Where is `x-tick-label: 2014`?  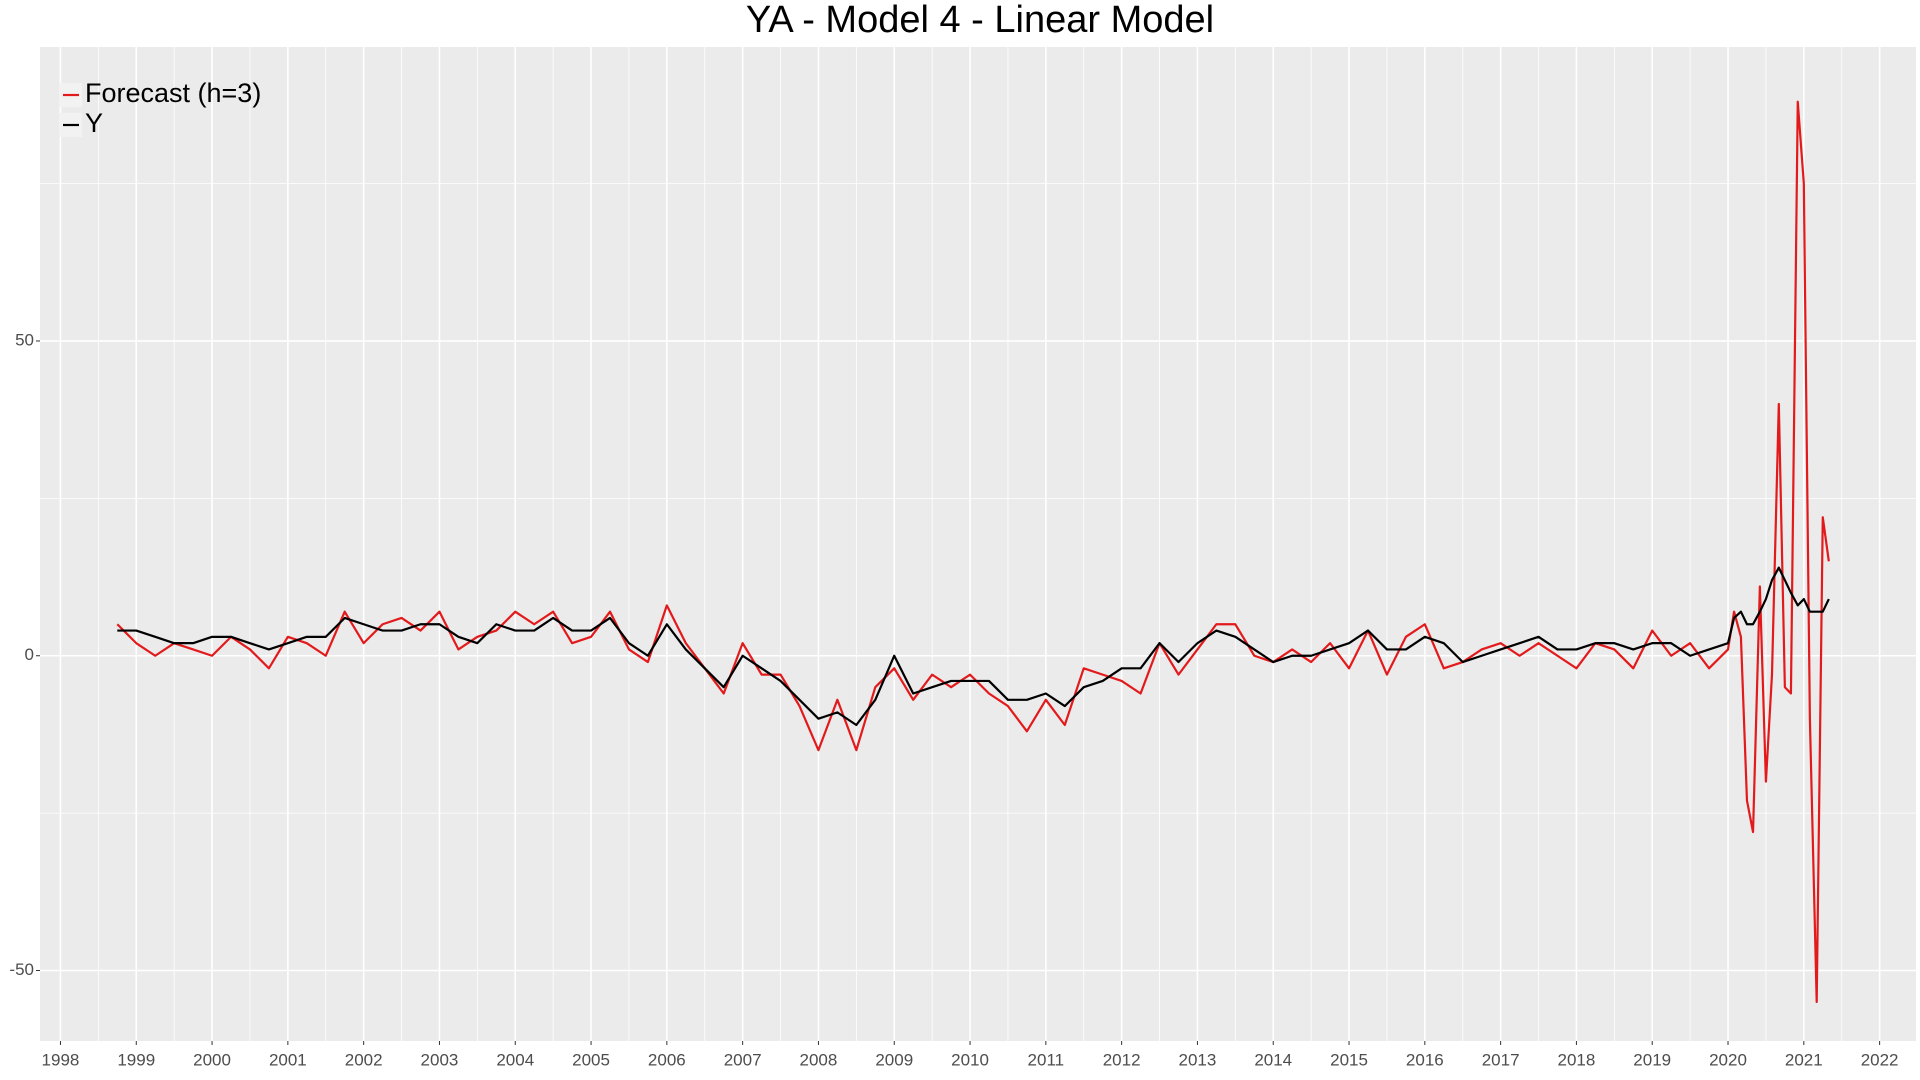 x-tick-label: 2014 is located at coordinates (1273, 1059).